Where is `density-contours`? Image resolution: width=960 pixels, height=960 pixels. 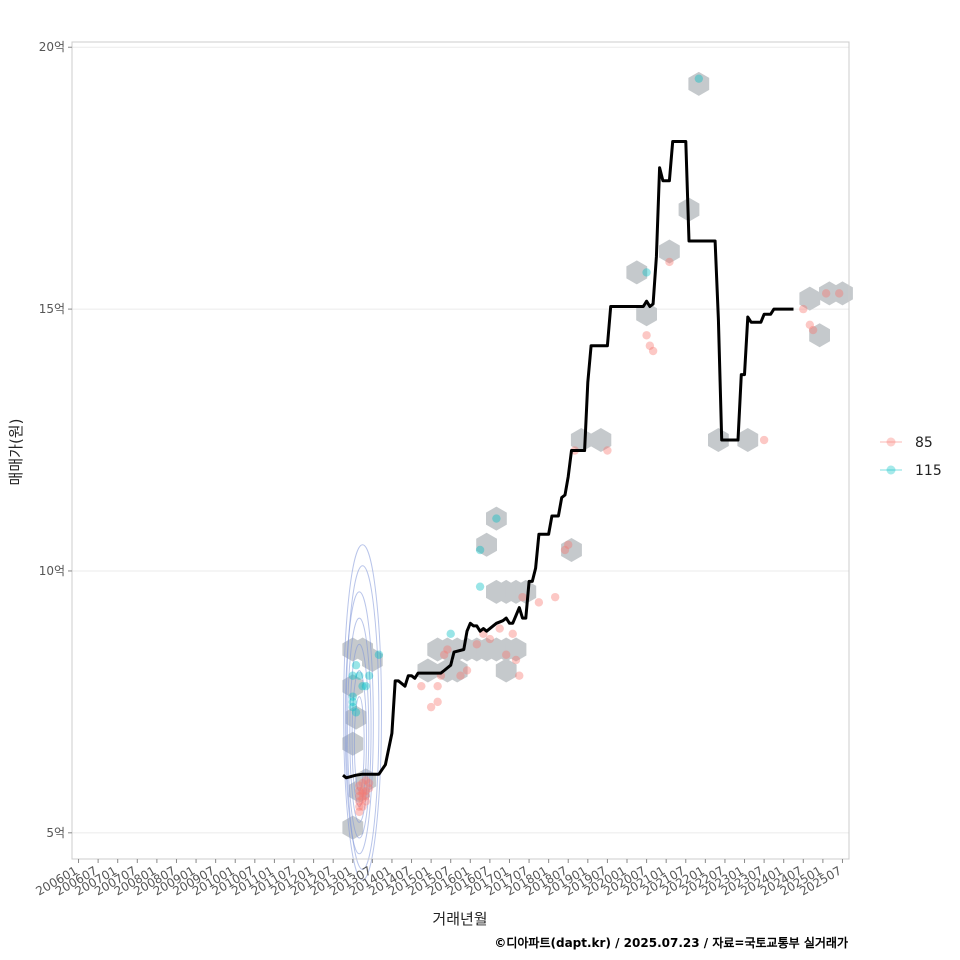
density-contours is located at coordinates (362, 712).